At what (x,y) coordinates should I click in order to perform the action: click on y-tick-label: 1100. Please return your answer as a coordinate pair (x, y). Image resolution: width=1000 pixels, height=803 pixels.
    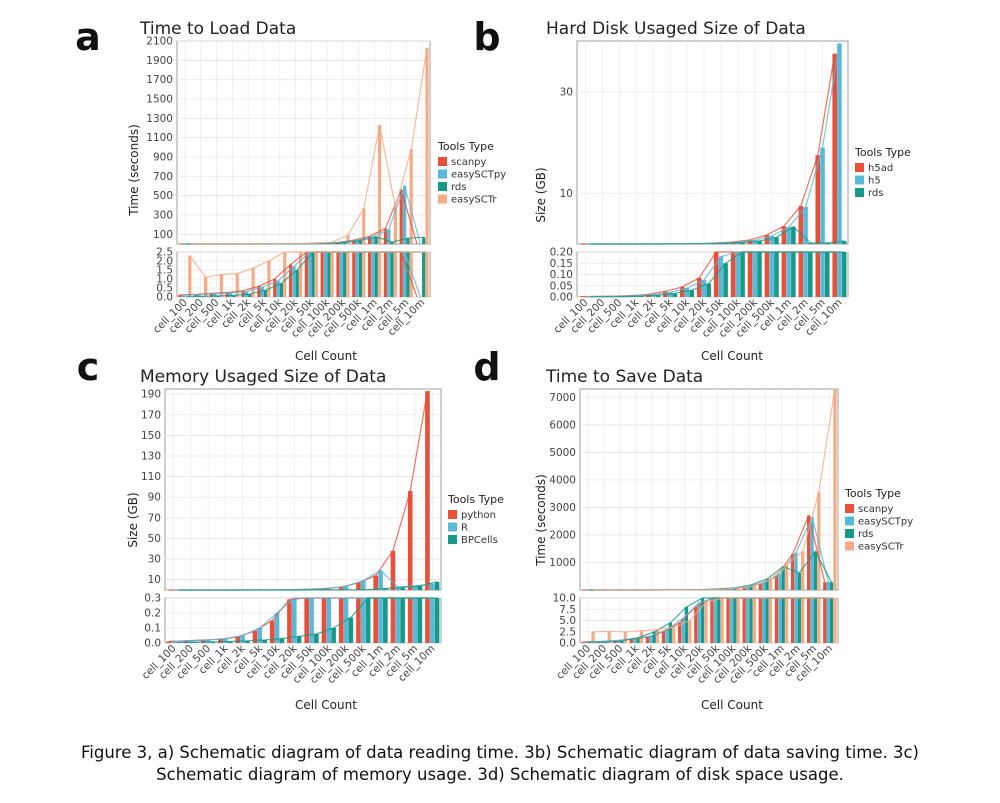
    Looking at the image, I should click on (159, 138).